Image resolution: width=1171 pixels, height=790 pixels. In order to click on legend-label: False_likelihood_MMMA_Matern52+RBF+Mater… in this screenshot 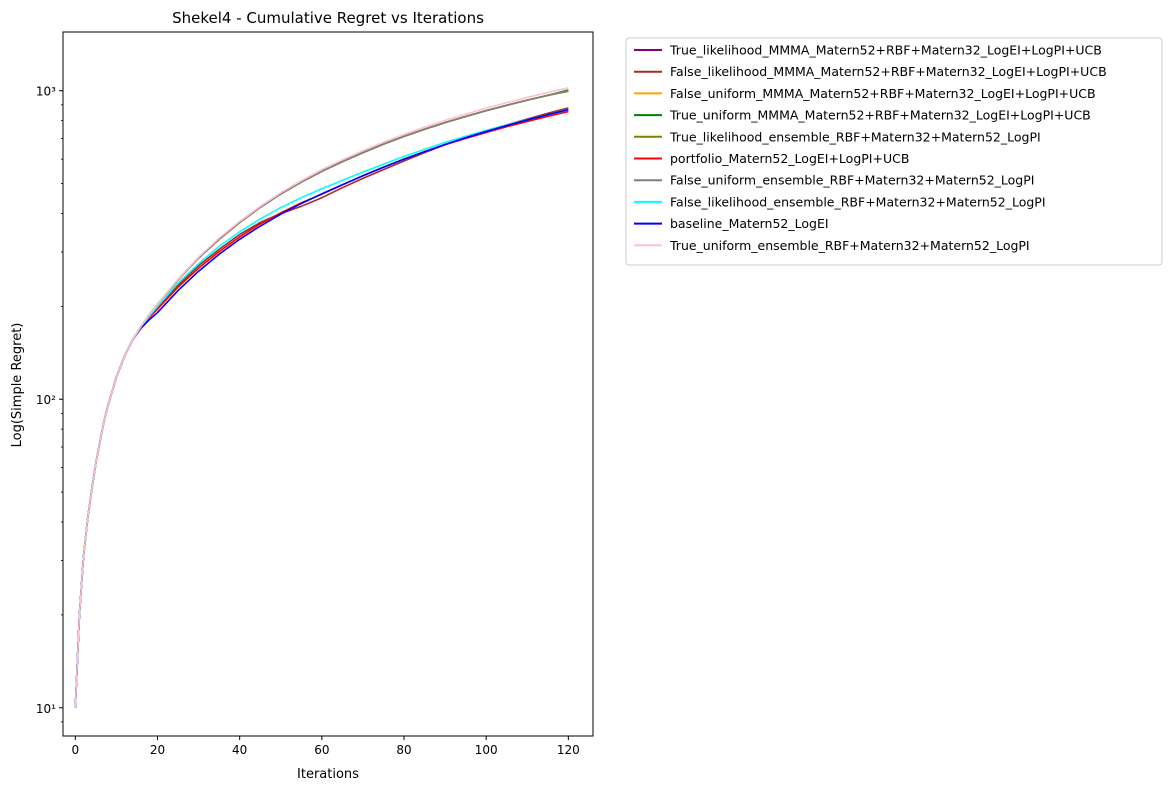, I will do `click(888, 71)`.